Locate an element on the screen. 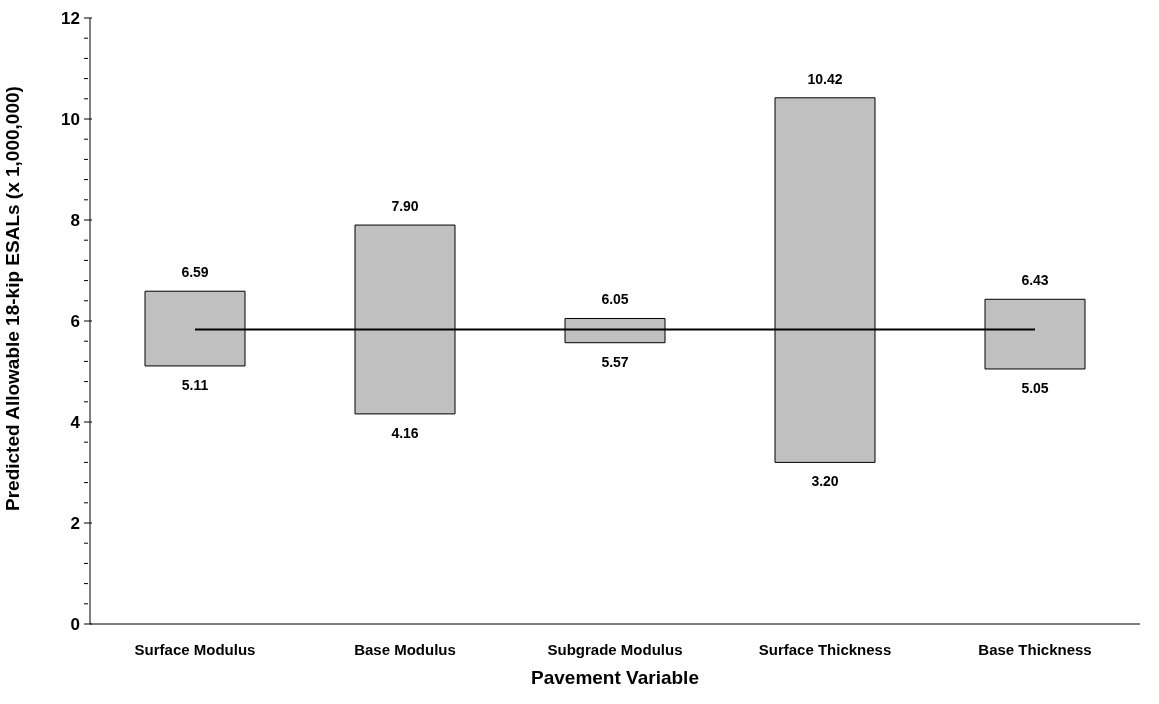 The image size is (1159, 704). x-tick-label: Subgrade Modulus is located at coordinates (615, 649).